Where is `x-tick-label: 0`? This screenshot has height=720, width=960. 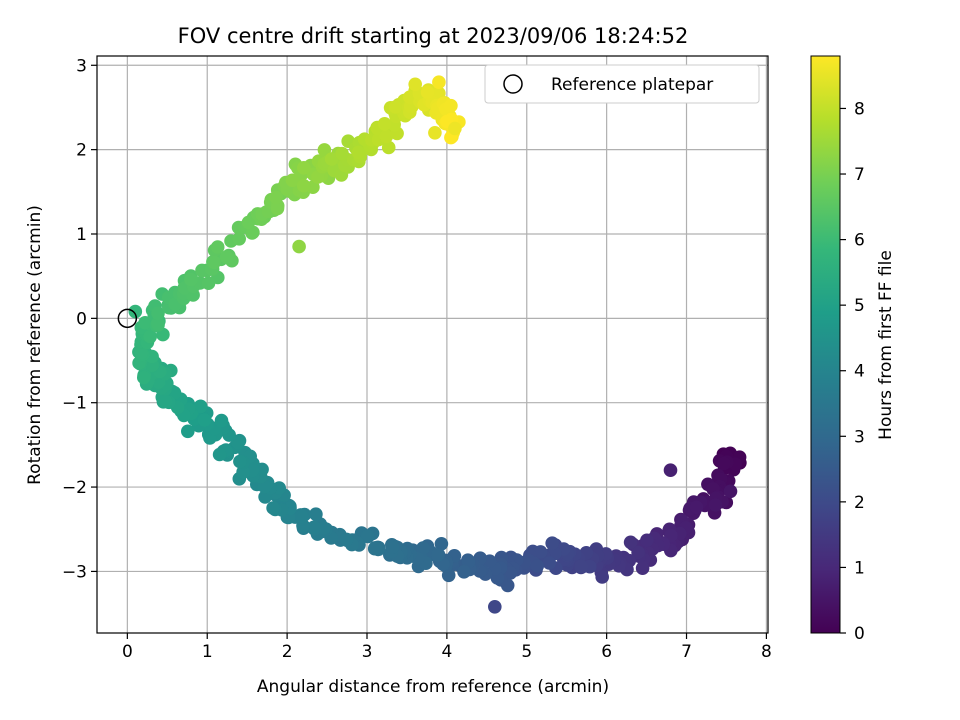
x-tick-label: 0 is located at coordinates (127, 652).